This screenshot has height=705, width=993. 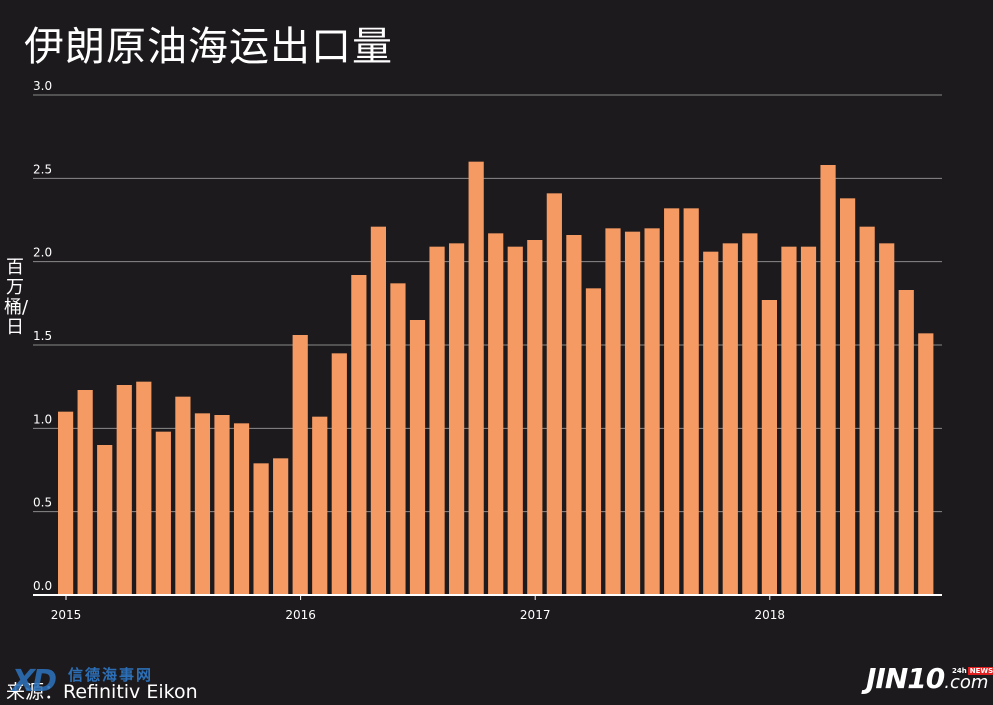 I want to click on badge-news: NEWS, so click(x=980, y=671).